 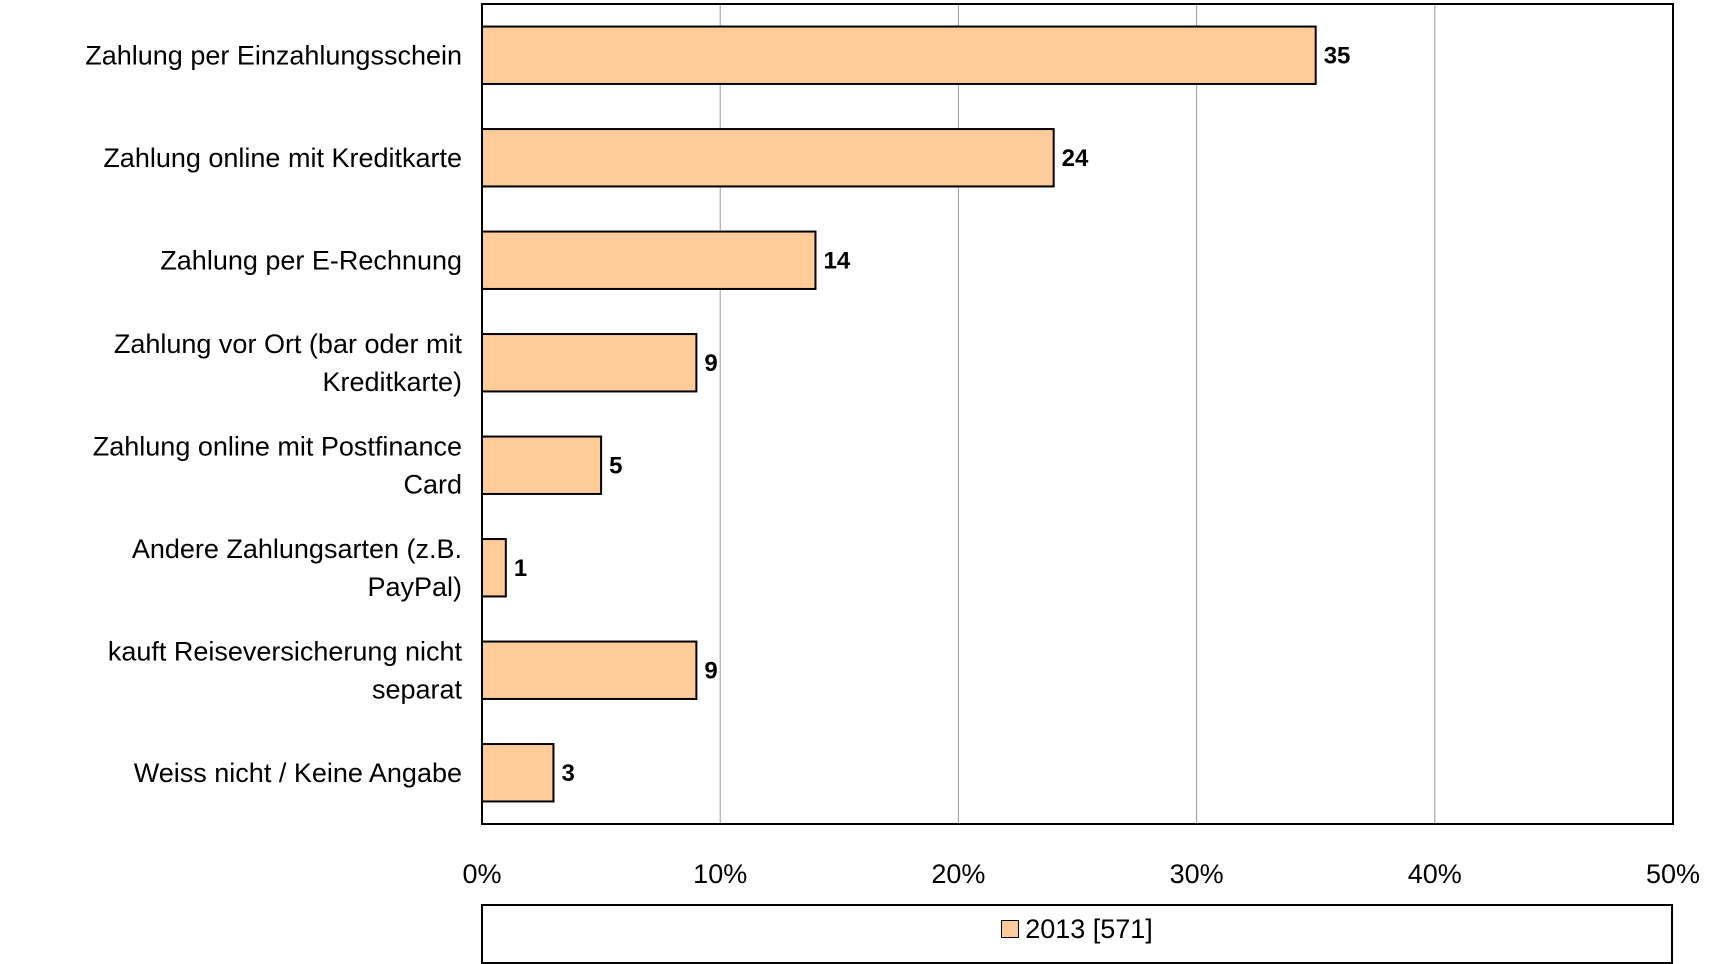 What do you see at coordinates (297, 568) in the screenshot?
I see `category-label: Andere Zahlungsarten (z.B. PayPal)` at bounding box center [297, 568].